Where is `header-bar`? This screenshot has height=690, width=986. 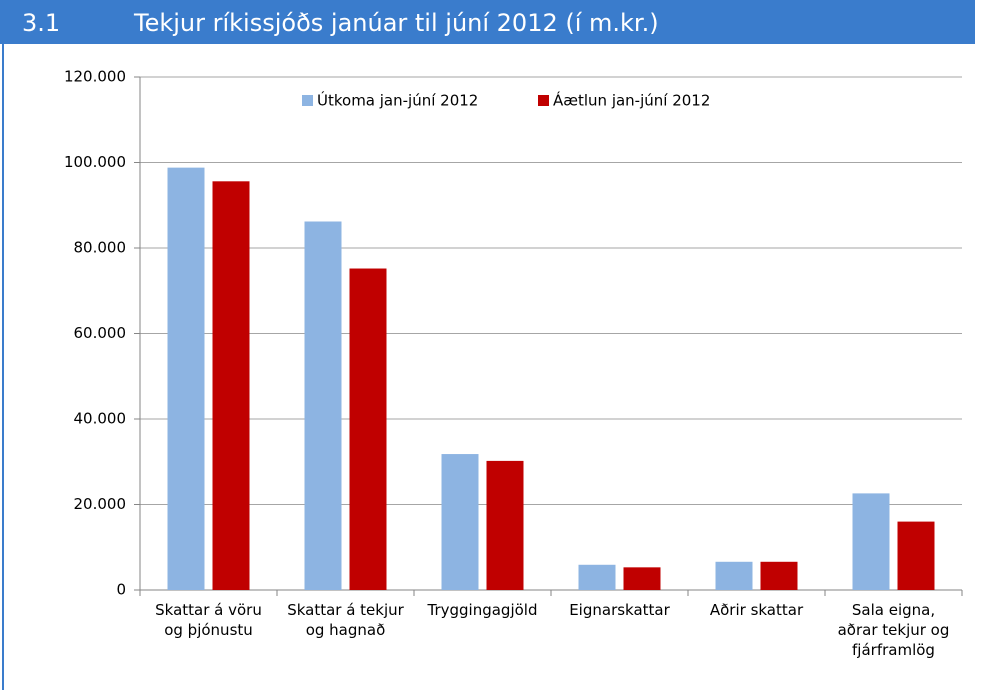
header-bar is located at coordinates (487, 22).